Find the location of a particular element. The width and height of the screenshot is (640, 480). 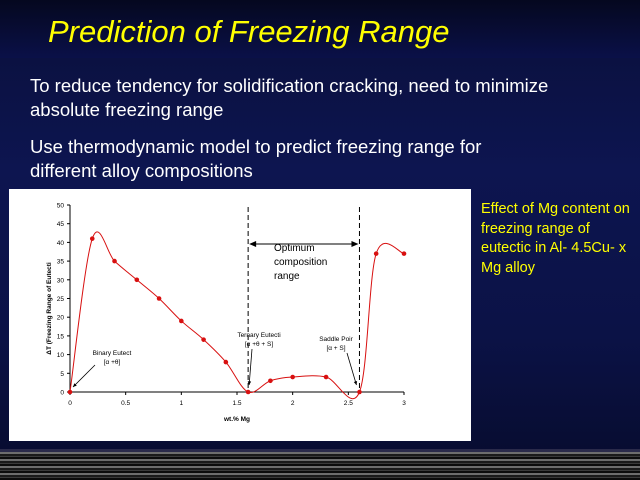

saddle-point-pointer is located at coordinates (351, 369).